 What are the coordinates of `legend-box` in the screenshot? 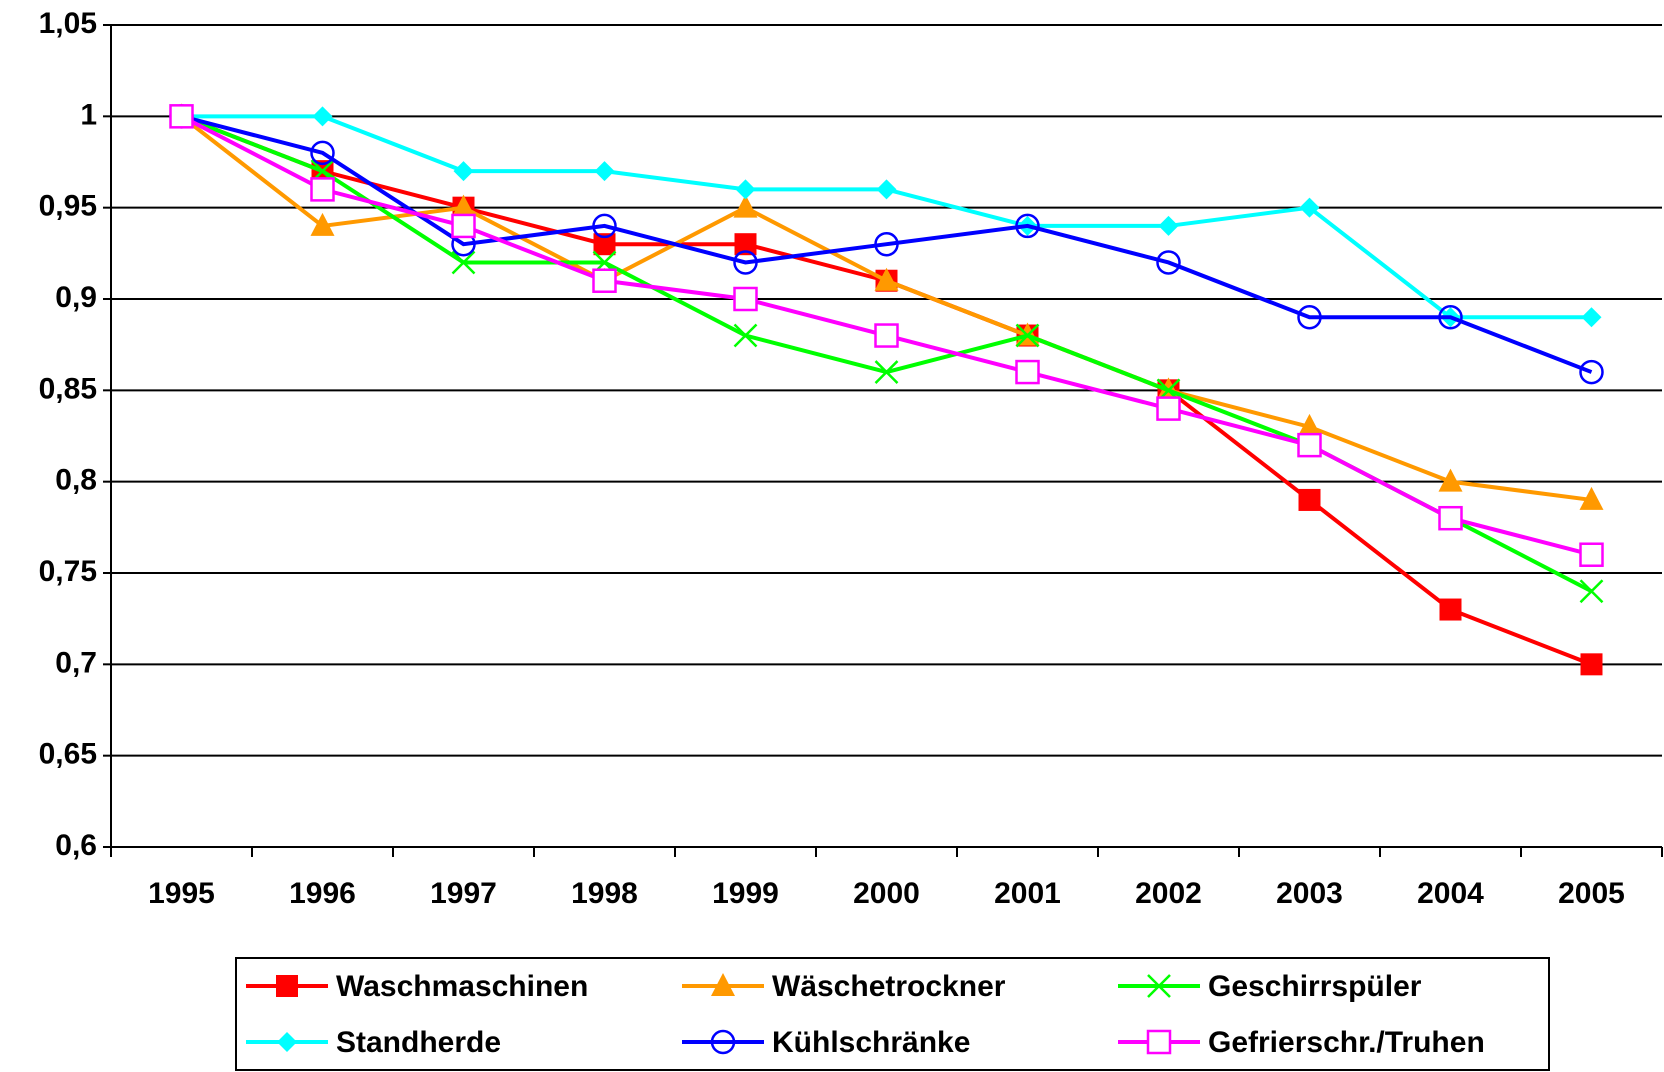 It's located at (892, 1014).